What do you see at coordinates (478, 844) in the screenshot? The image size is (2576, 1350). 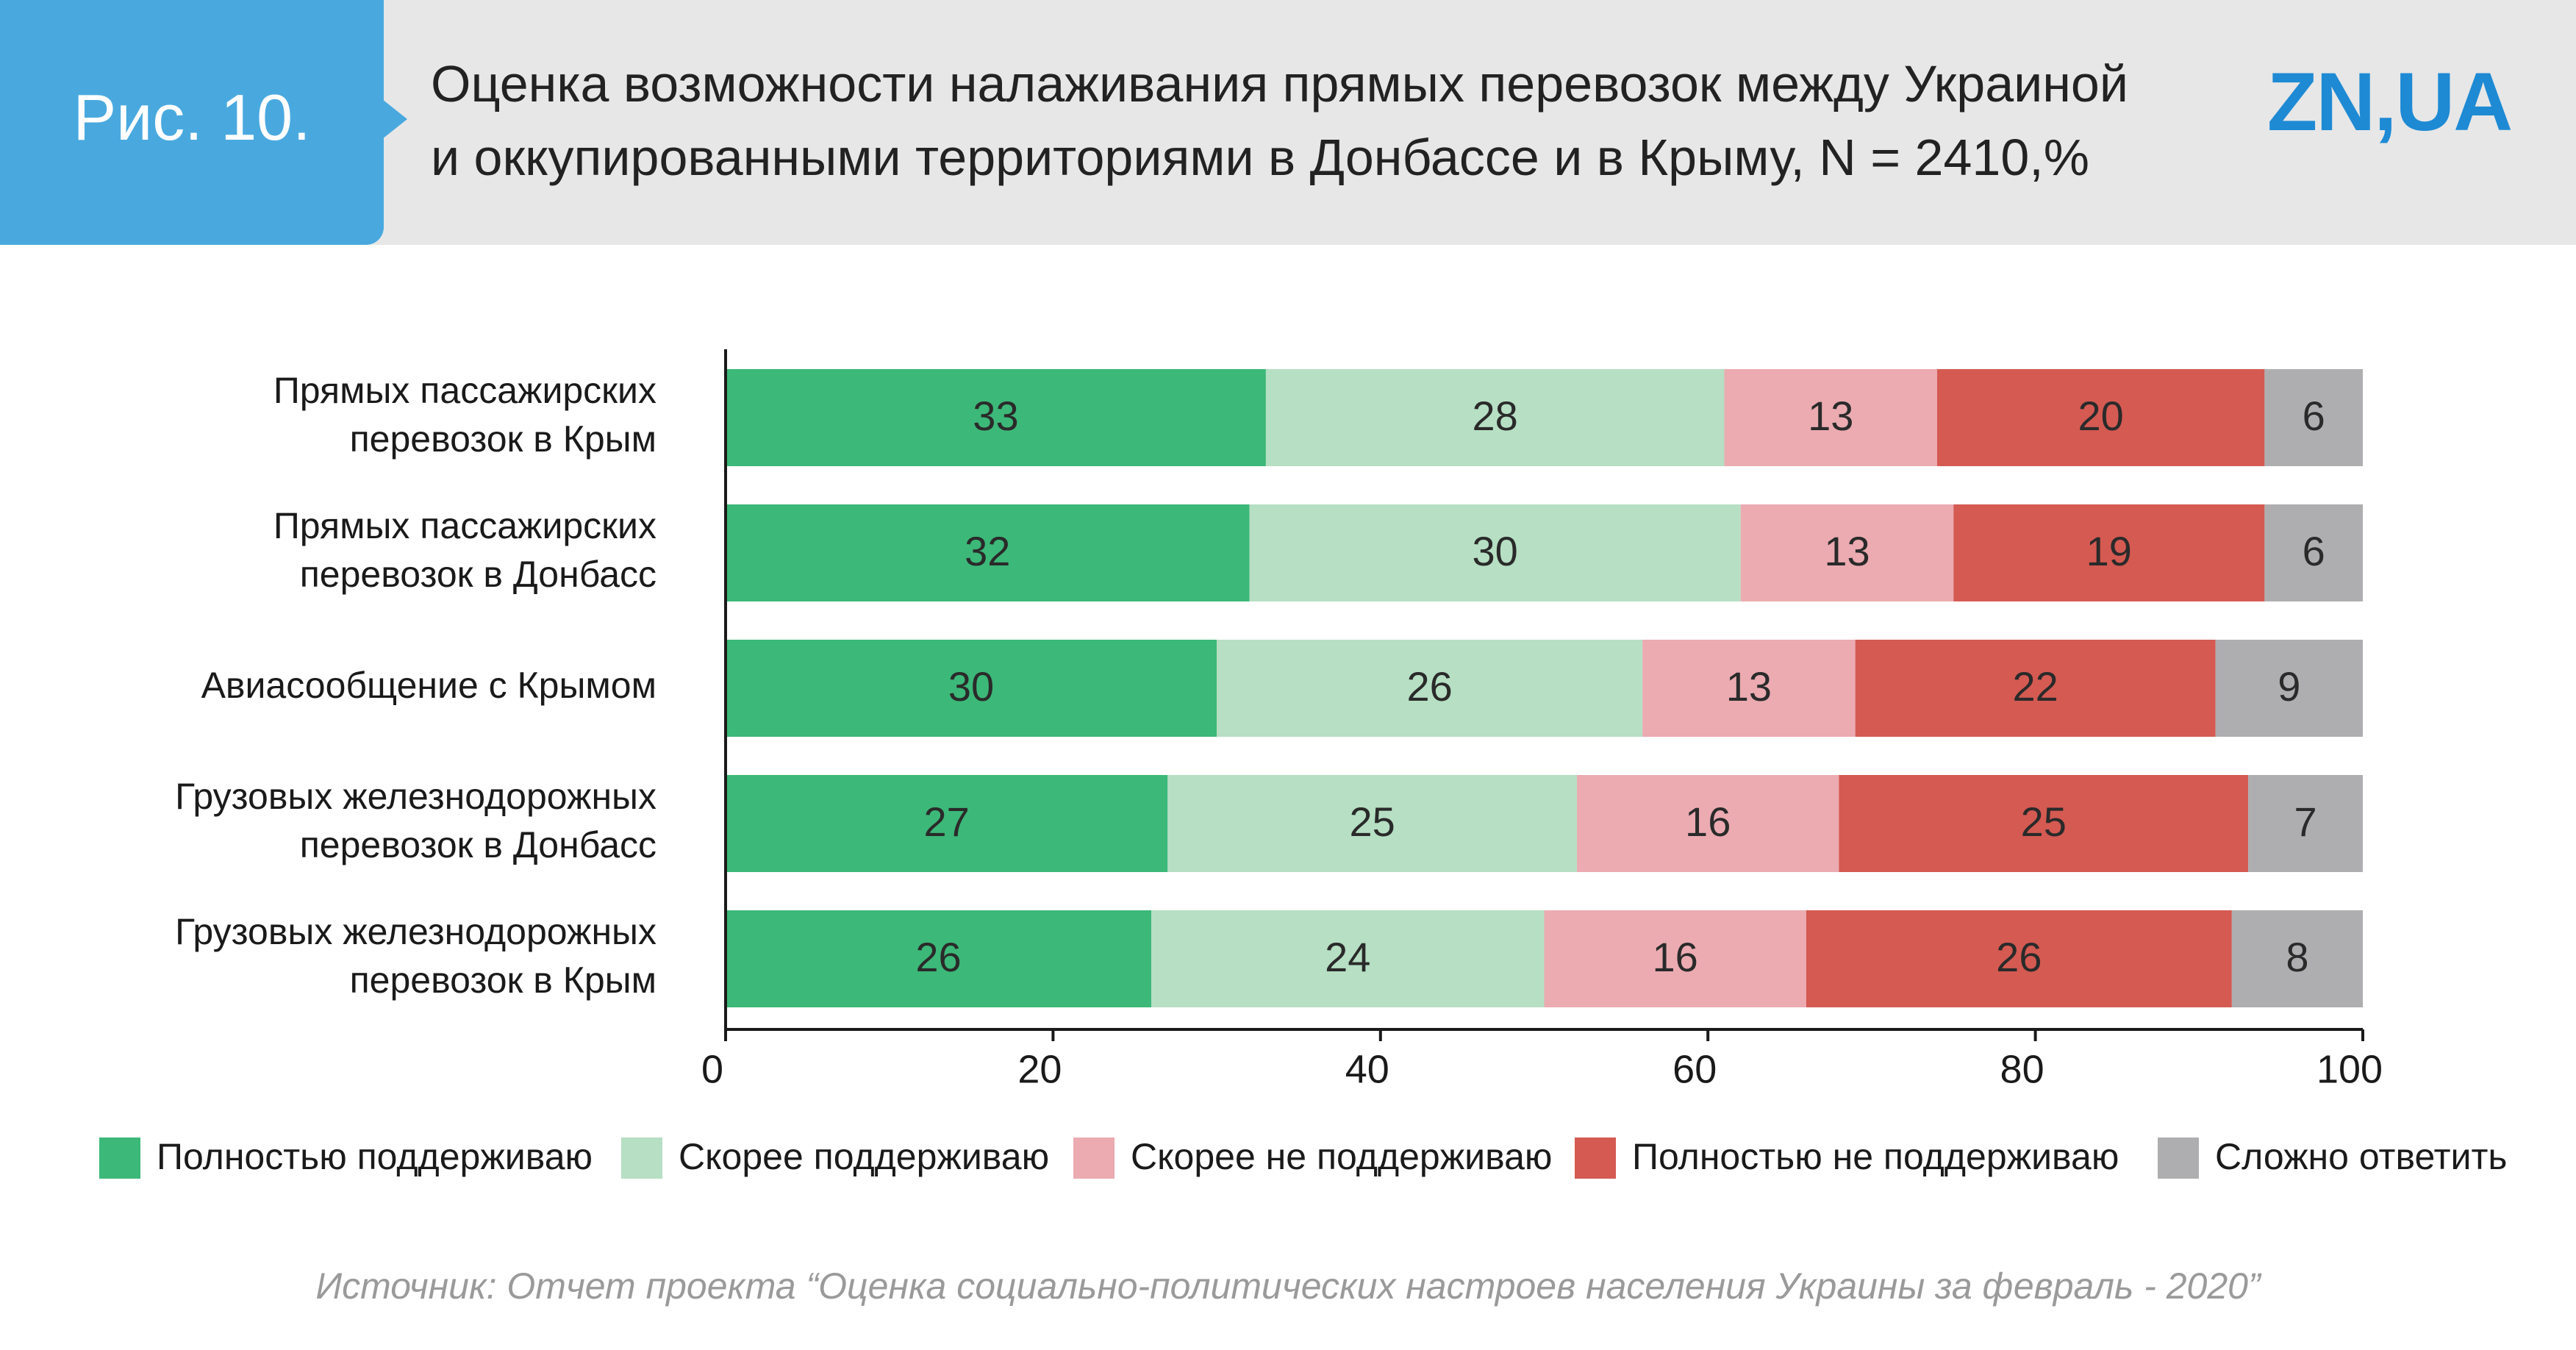 I see `category-label-4-line-2: перевозок в Донбасс` at bounding box center [478, 844].